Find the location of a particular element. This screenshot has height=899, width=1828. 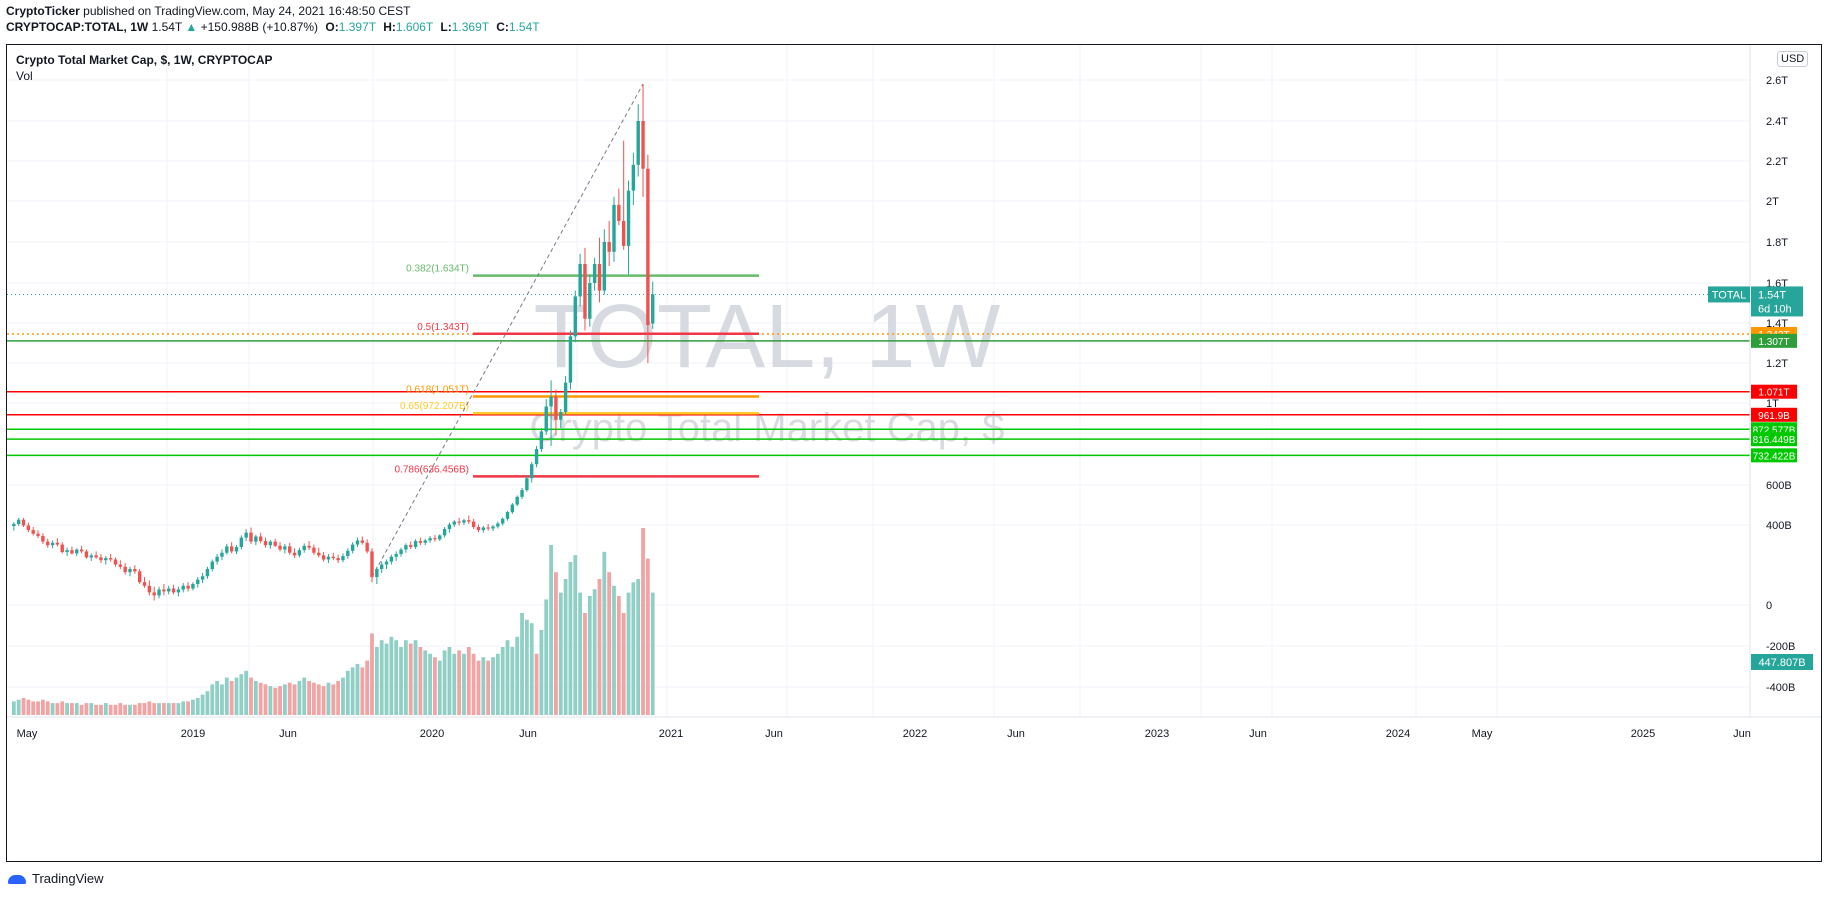

time-axis-tick: 2023 is located at coordinates (1157, 734).